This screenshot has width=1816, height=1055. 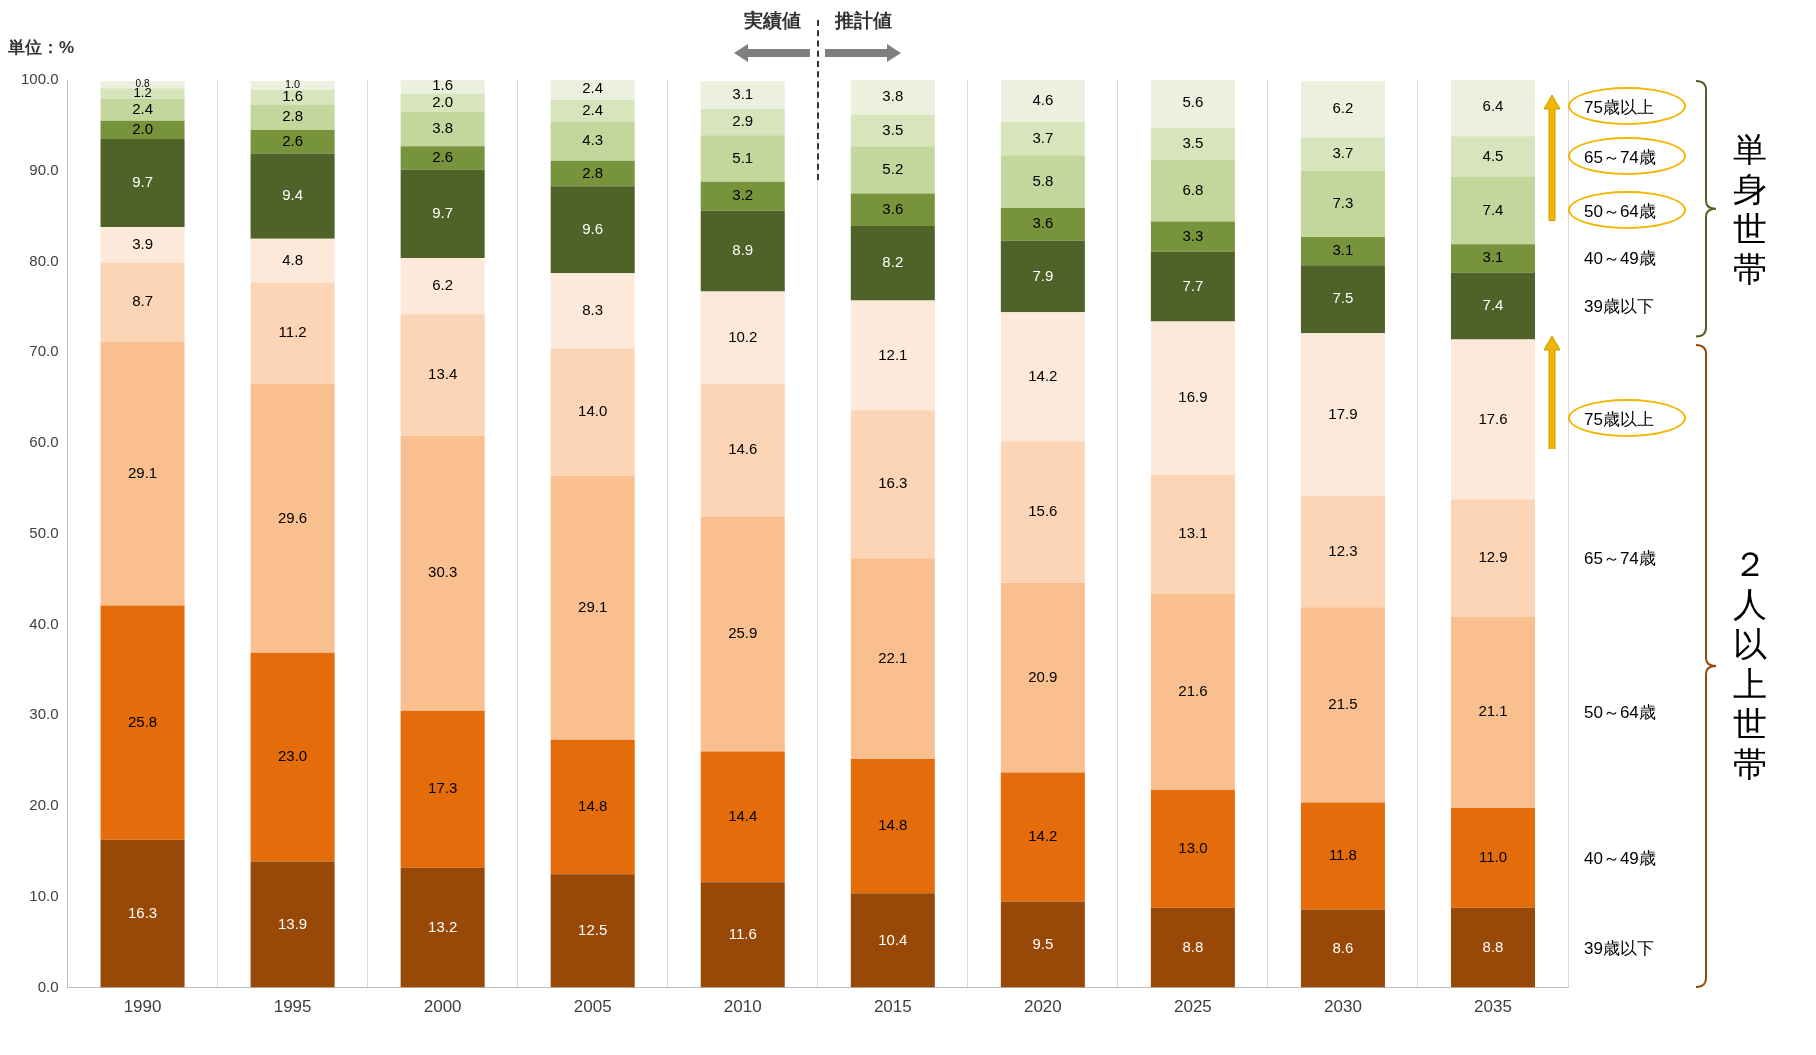 I want to click on data-label: 3.8, so click(x=443, y=128).